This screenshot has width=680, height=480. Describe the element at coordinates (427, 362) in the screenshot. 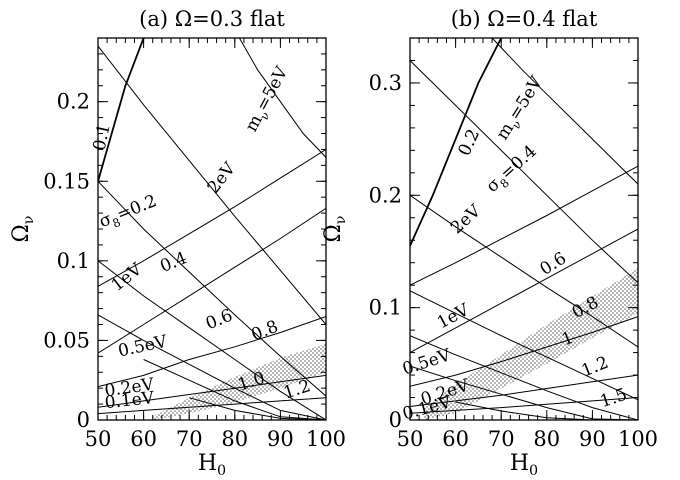

I see `curve-label: 0.5eV` at that location.